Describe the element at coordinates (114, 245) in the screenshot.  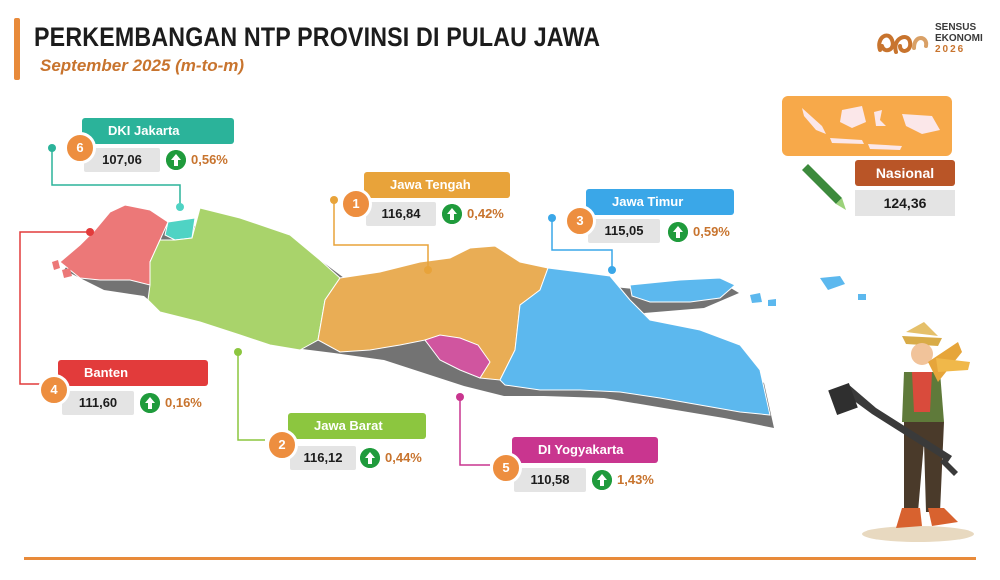
I see `map-banten` at that location.